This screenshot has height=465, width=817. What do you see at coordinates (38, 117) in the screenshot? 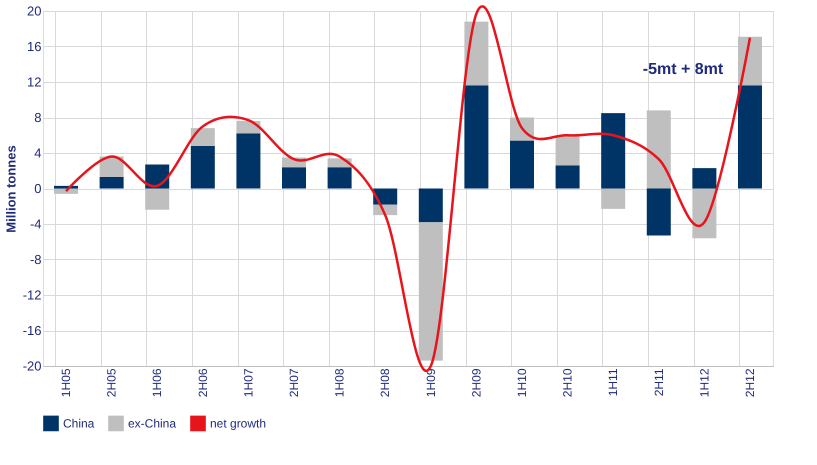
I see `y-tick-label: 8` at bounding box center [38, 117].